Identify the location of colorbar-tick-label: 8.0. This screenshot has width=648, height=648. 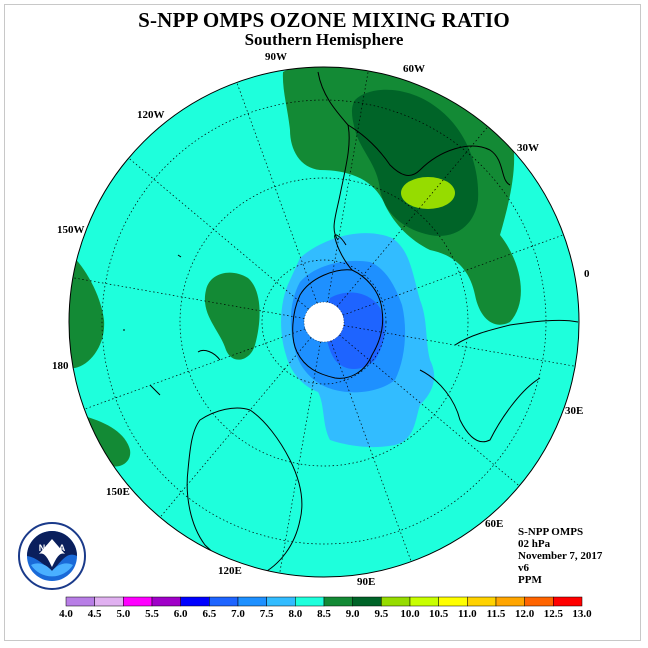
(295, 614).